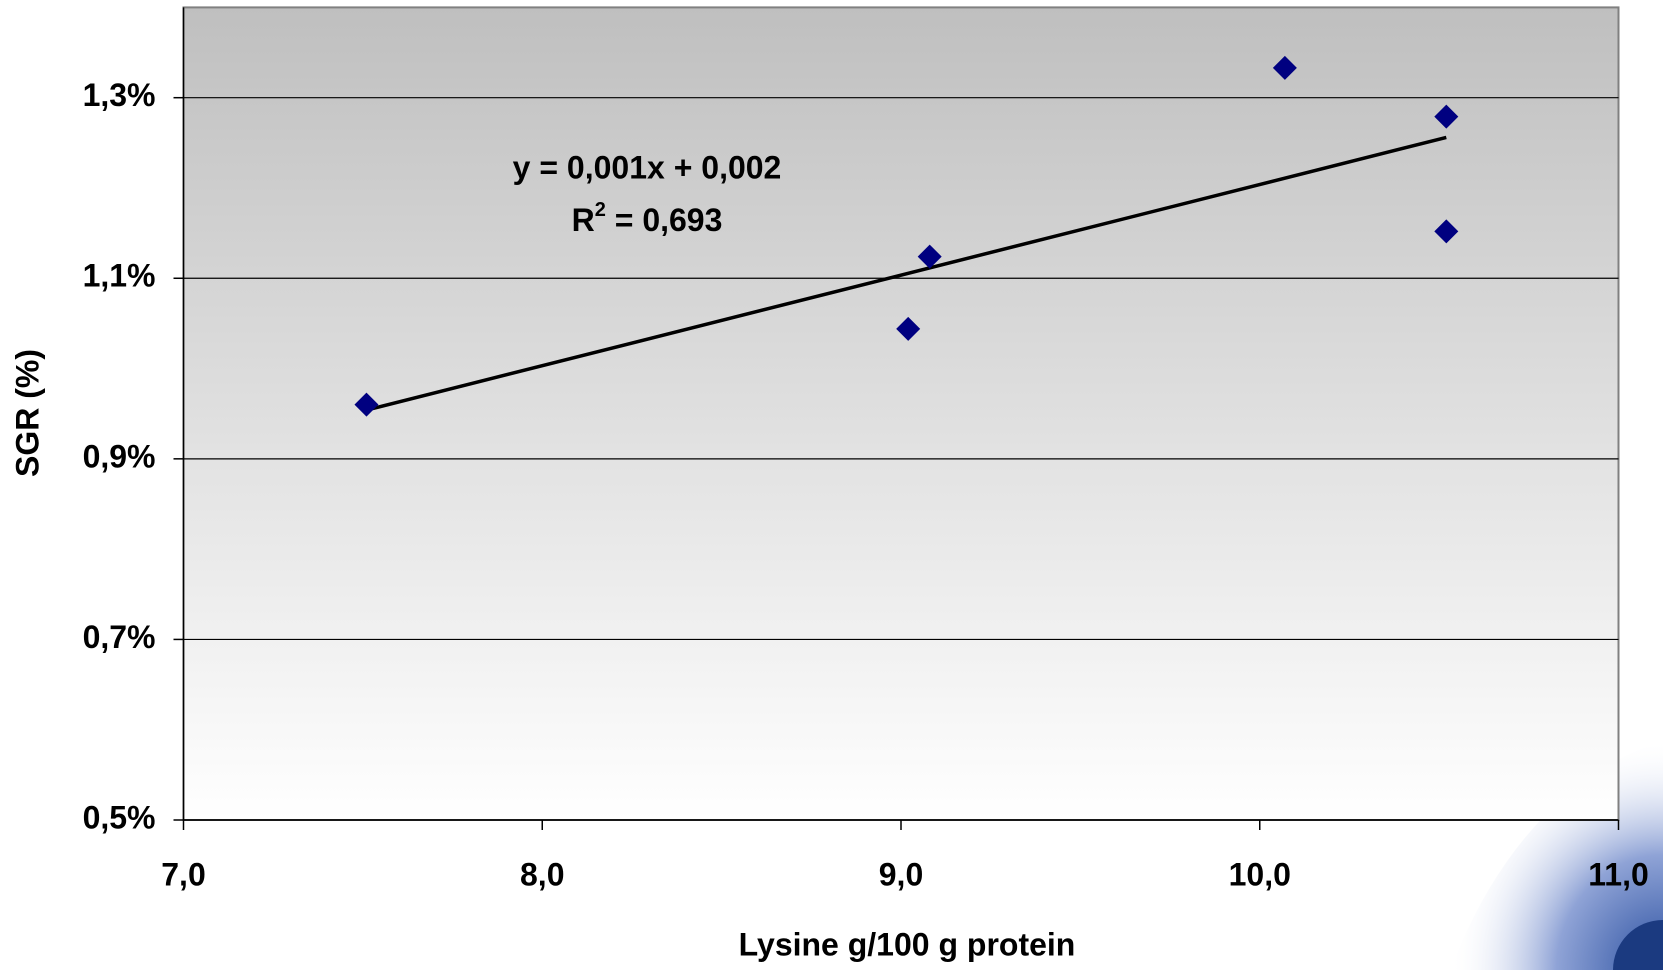 The height and width of the screenshot is (975, 1663). Describe the element at coordinates (600, 210) in the screenshot. I see `r-squared-sup: 2` at that location.